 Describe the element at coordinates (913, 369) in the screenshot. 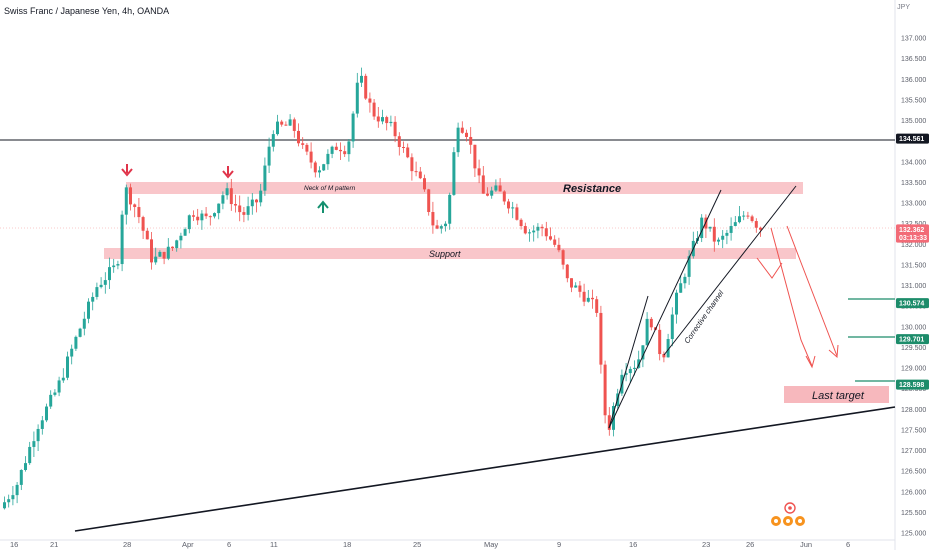

I see `price-tick-label: 129.000` at that location.